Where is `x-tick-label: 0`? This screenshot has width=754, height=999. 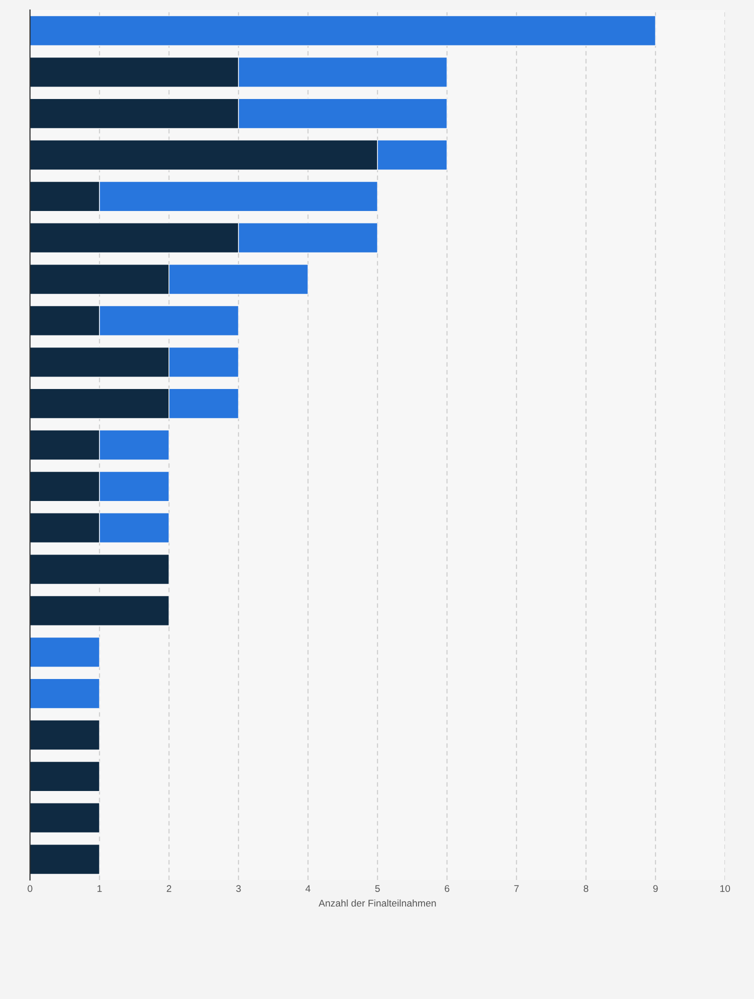
x-tick-label: 0 is located at coordinates (30, 888).